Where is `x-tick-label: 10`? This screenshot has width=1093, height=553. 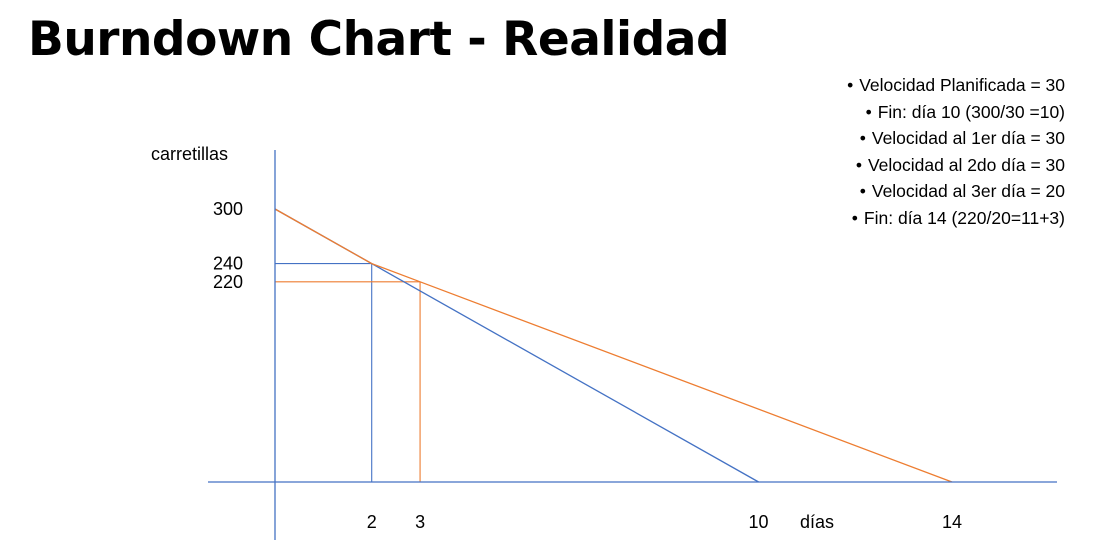
x-tick-label: 10 is located at coordinates (759, 522).